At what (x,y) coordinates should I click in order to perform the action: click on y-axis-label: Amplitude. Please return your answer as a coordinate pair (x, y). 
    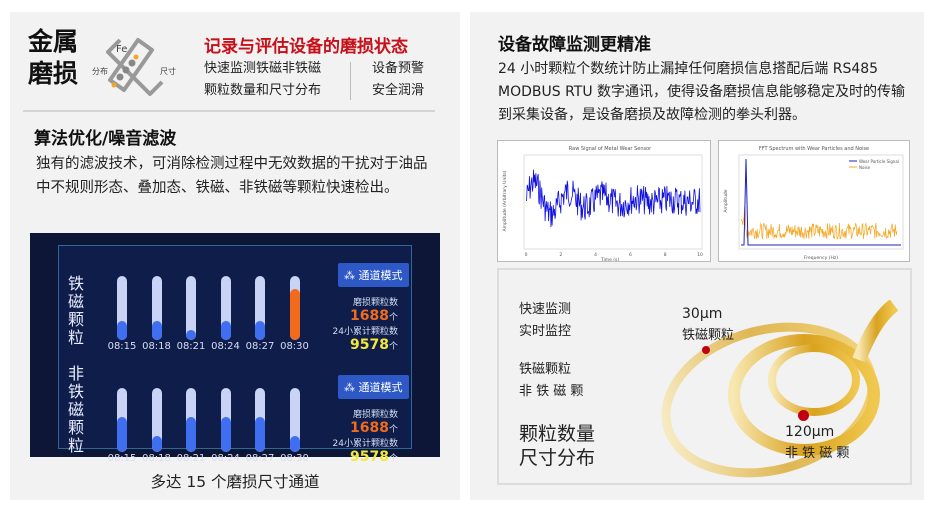
    Looking at the image, I should click on (726, 200).